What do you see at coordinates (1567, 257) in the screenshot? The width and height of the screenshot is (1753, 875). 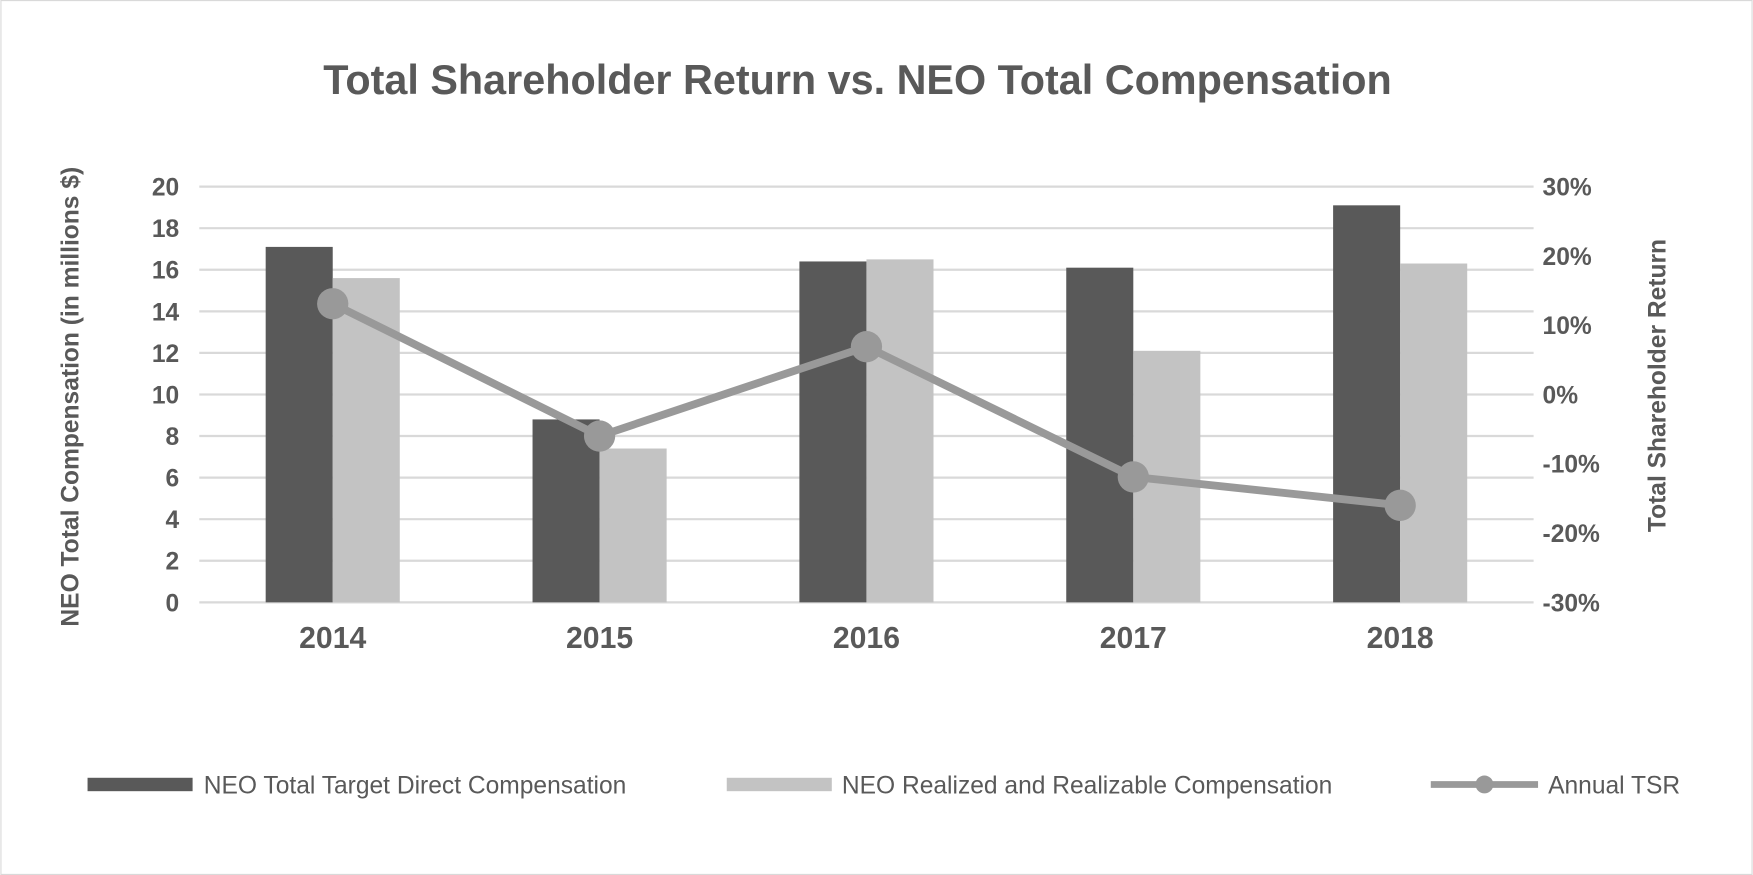 I see `y2-tick-label: 20%` at bounding box center [1567, 257].